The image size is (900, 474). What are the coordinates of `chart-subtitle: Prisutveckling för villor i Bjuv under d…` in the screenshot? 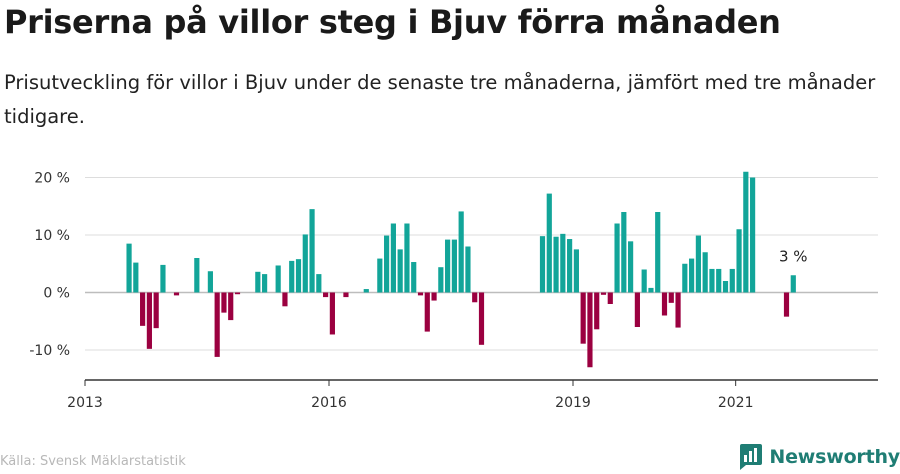 It's located at (440, 99).